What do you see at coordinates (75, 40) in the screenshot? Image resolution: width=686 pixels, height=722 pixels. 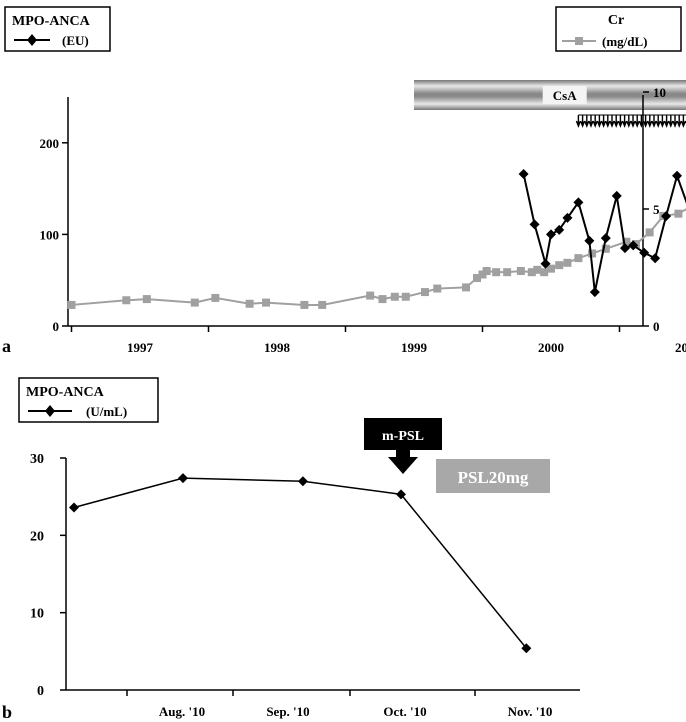 I see `legend-anca-a-unit: (EU)` at bounding box center [75, 40].